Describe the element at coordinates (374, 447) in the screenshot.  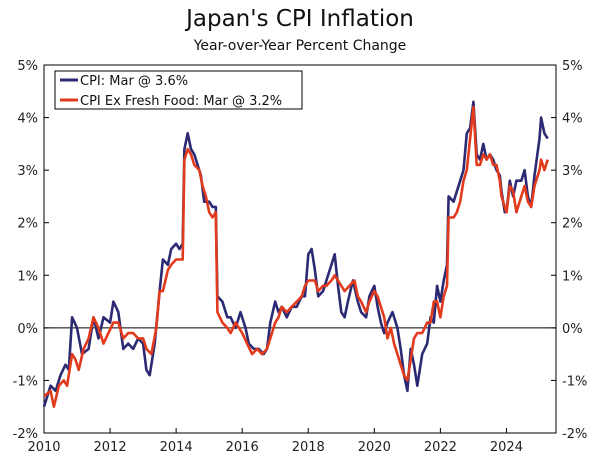
I see `x-tick-label: 2020` at that location.